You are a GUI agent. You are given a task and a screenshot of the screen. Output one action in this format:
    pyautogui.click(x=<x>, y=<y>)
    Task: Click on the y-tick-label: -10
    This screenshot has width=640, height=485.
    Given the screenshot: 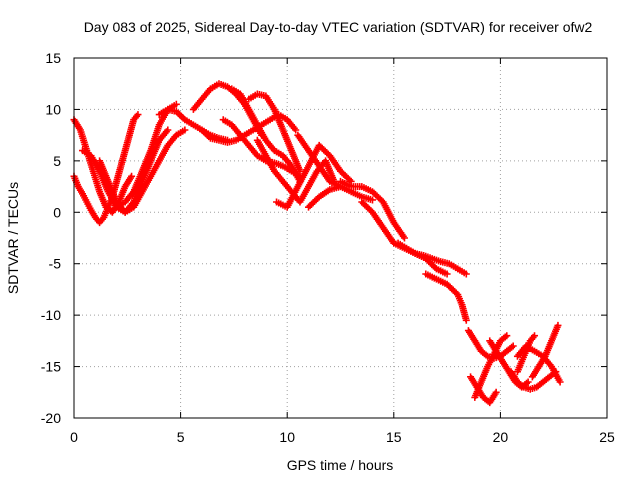 What is the action you would take?
    pyautogui.click(x=51, y=315)
    